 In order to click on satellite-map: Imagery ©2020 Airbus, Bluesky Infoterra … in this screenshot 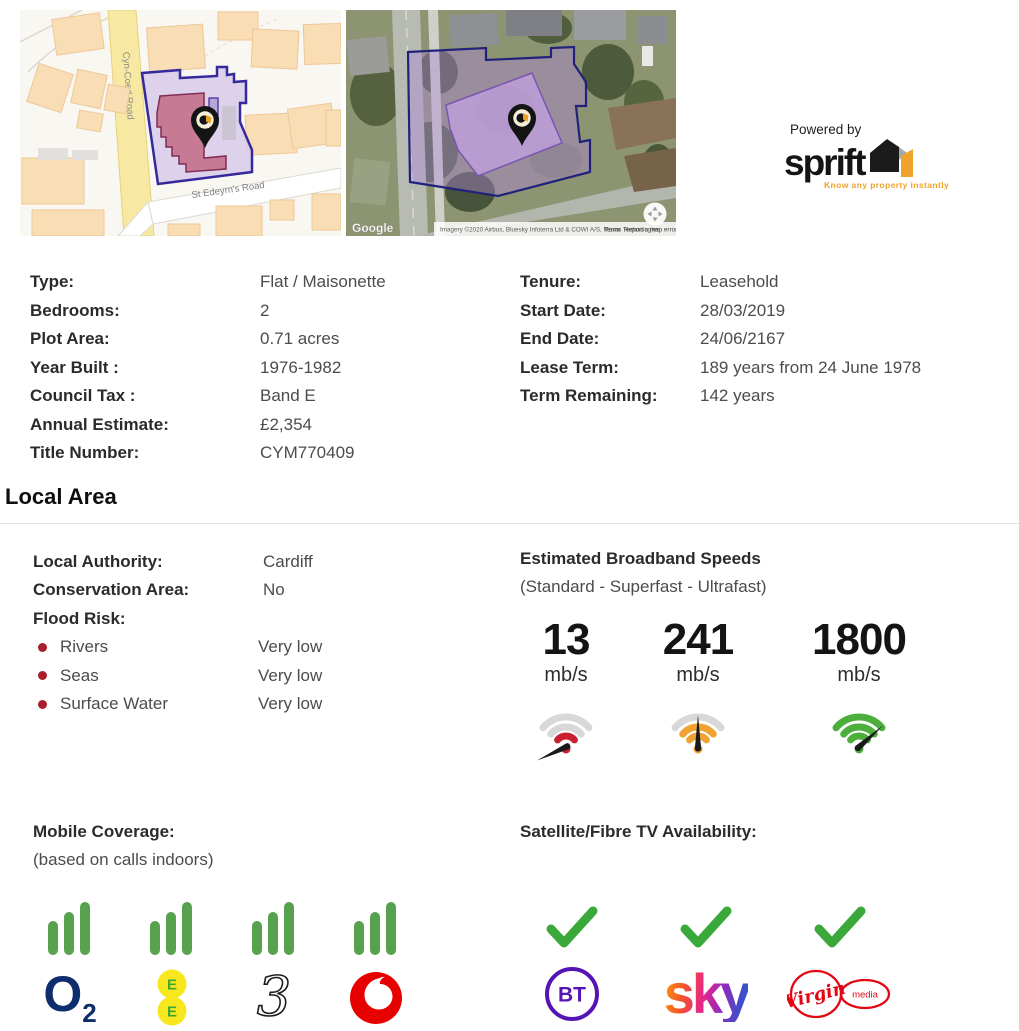, I will do `click(511, 125)`.